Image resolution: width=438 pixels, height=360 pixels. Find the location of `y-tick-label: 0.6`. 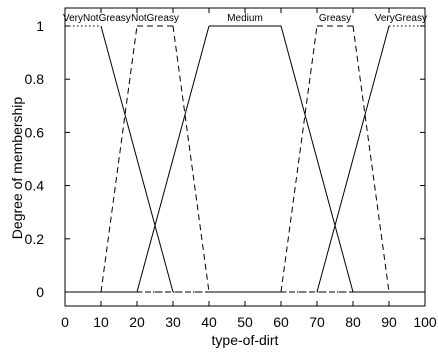

y-tick-label: 0.6 is located at coordinates (35, 132).